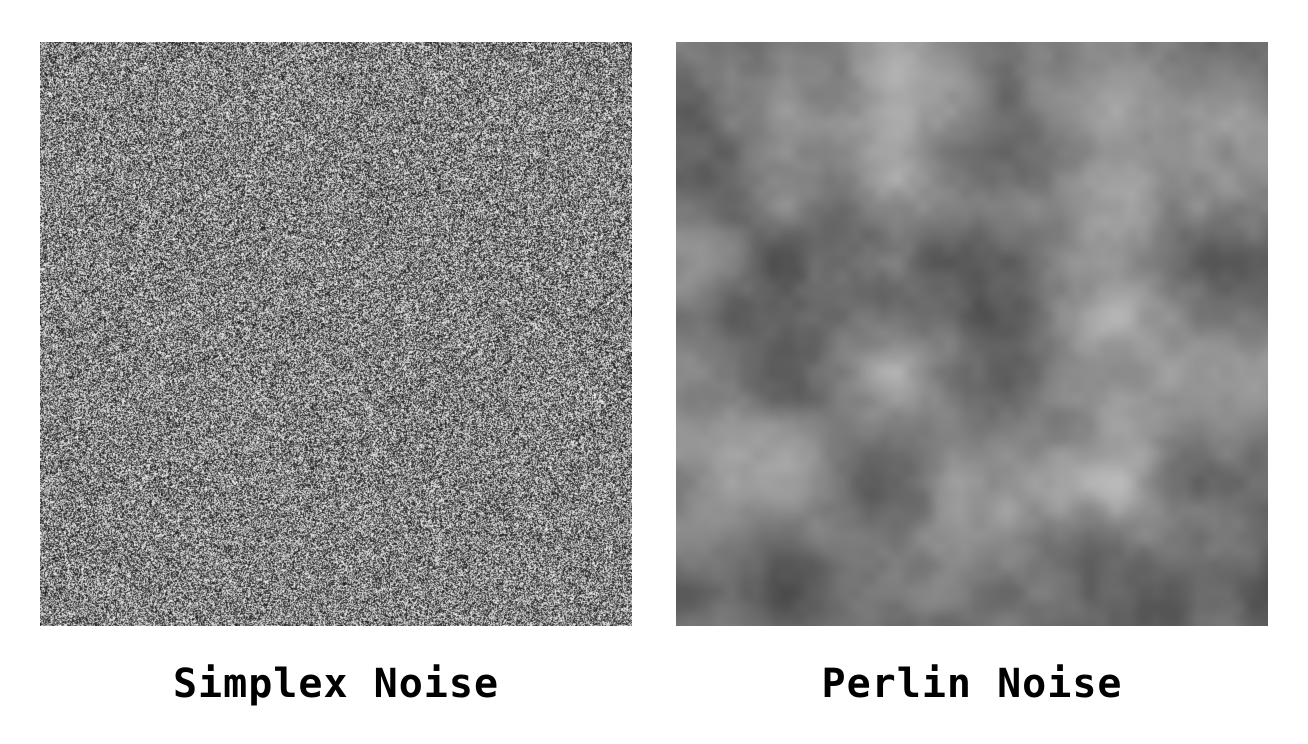 This screenshot has width=1308, height=744. I want to click on perlin-noise-caption: Perlin Noise, so click(972, 684).